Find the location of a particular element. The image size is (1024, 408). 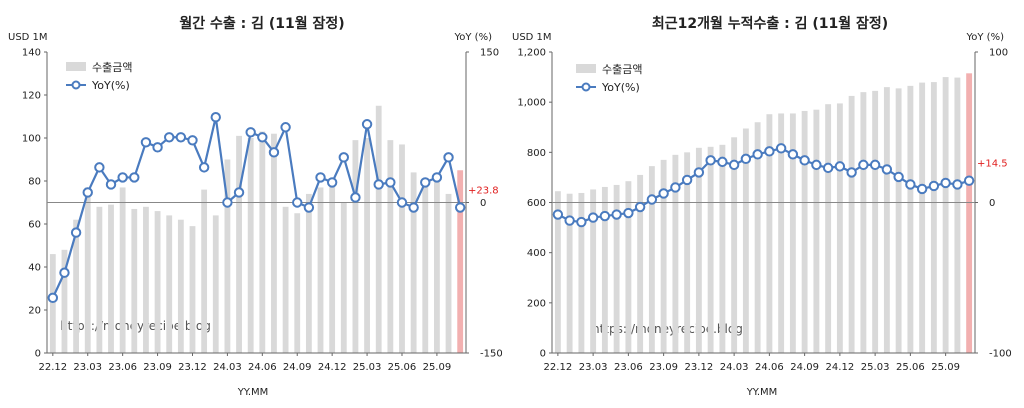

x-tick-label: 23.12 is located at coordinates (699, 367).